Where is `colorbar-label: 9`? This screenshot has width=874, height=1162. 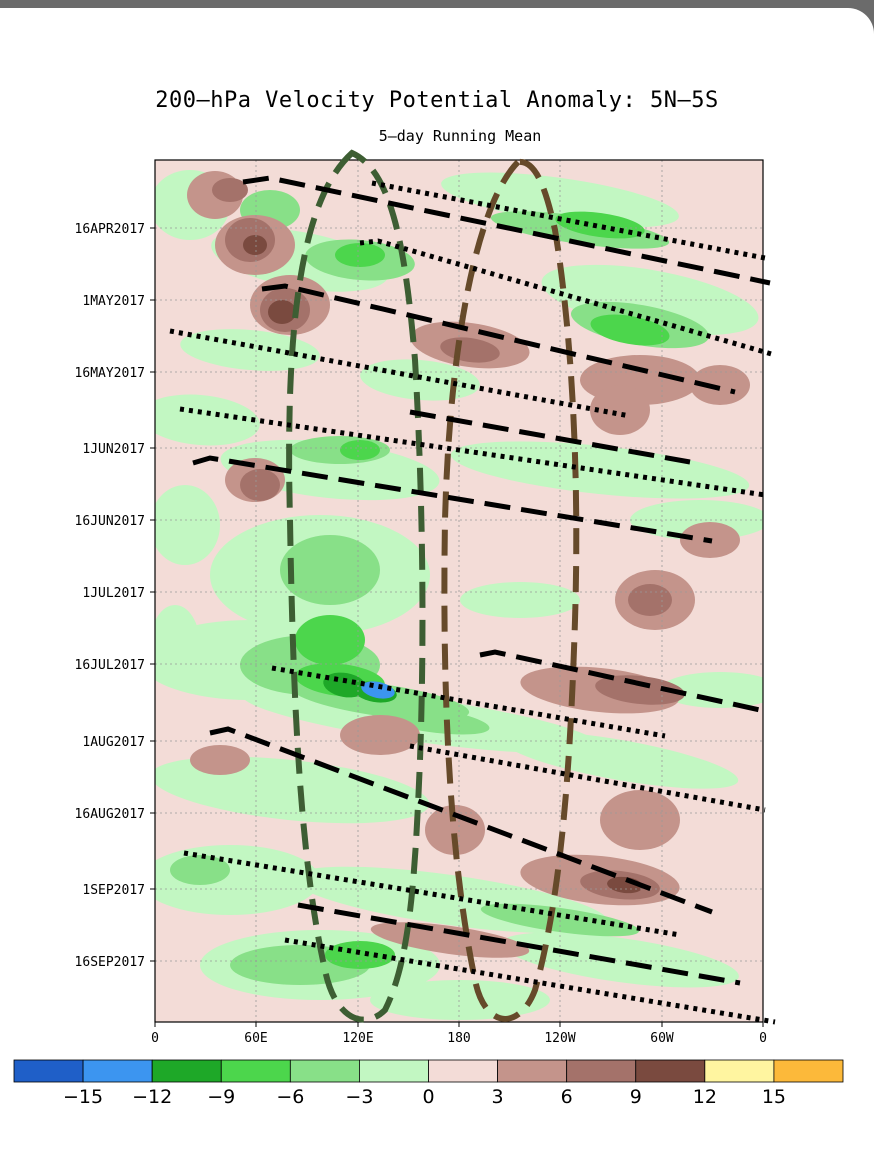
colorbar-label: 9 is located at coordinates (636, 1097).